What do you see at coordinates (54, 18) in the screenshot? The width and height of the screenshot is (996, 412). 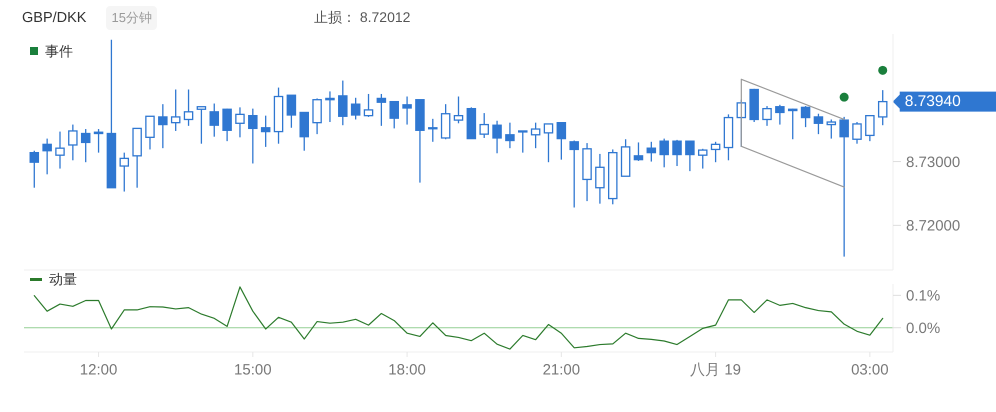 I see `chart-title: GBP/DKK` at bounding box center [54, 18].